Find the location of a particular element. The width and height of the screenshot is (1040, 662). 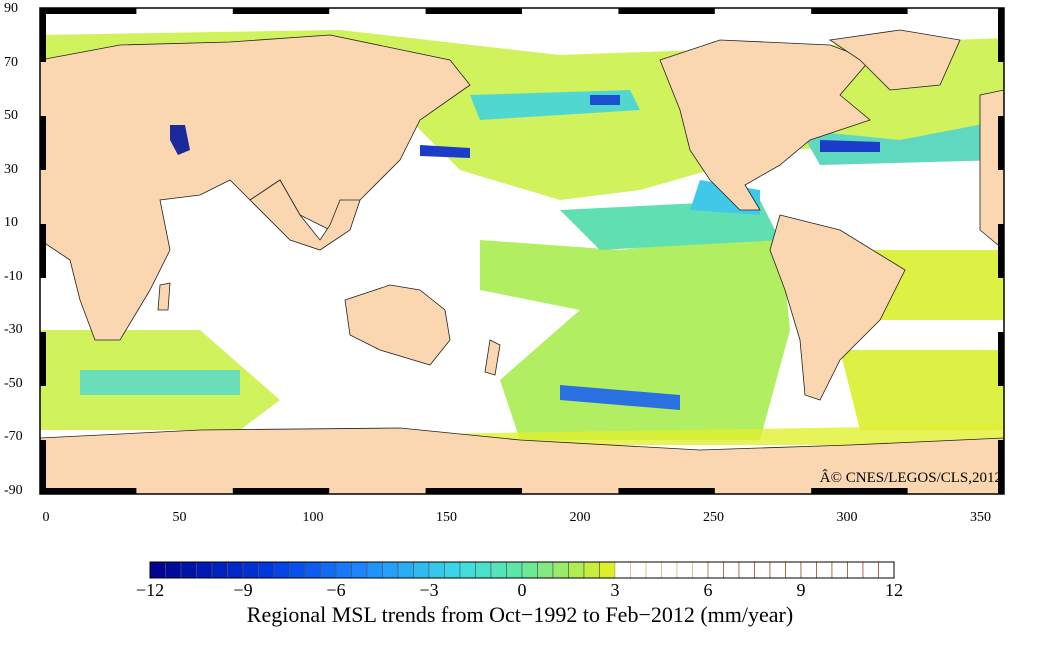

colorbar is located at coordinates (522, 570).